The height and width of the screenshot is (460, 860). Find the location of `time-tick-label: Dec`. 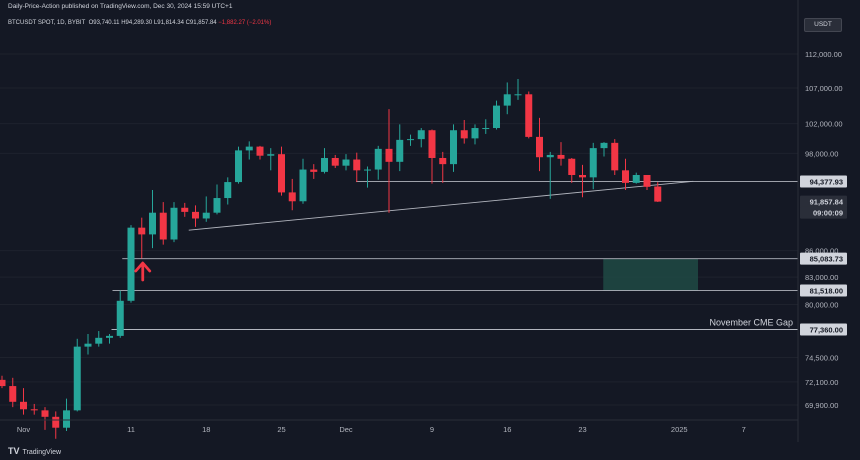

time-tick-label: Dec is located at coordinates (346, 429).